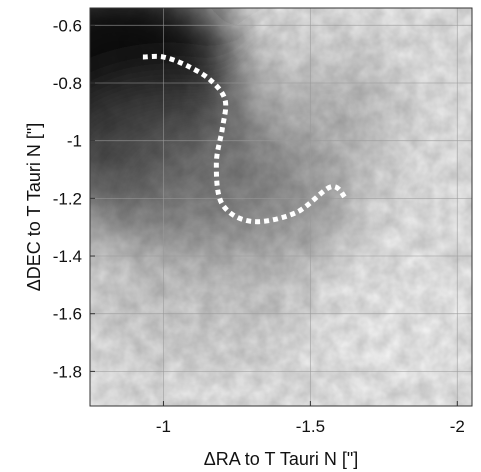 This screenshot has height=472, width=481. I want to click on y-tick-label: -1.4, so click(67, 256).